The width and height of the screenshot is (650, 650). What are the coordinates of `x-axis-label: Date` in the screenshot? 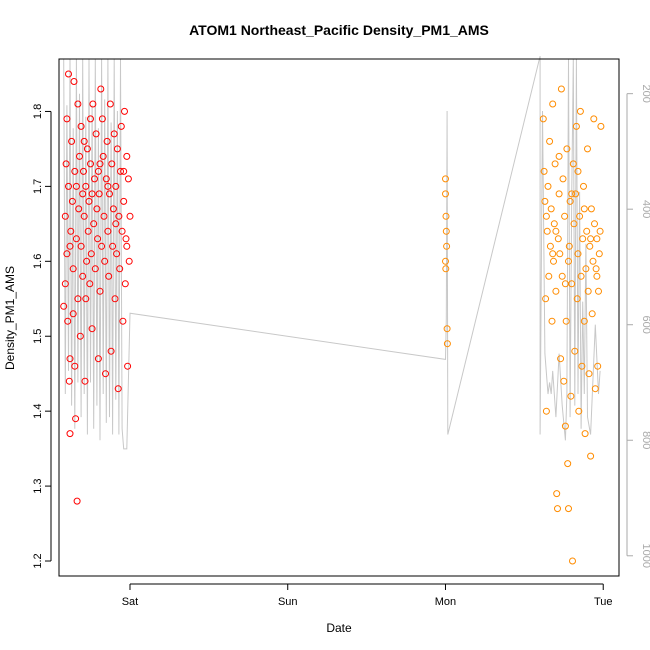 It's located at (339, 628).